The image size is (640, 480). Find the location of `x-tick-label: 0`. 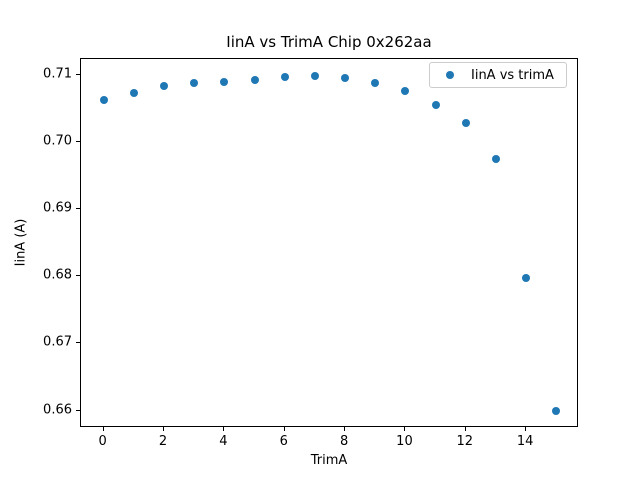

x-tick-label: 0 is located at coordinates (102, 441).